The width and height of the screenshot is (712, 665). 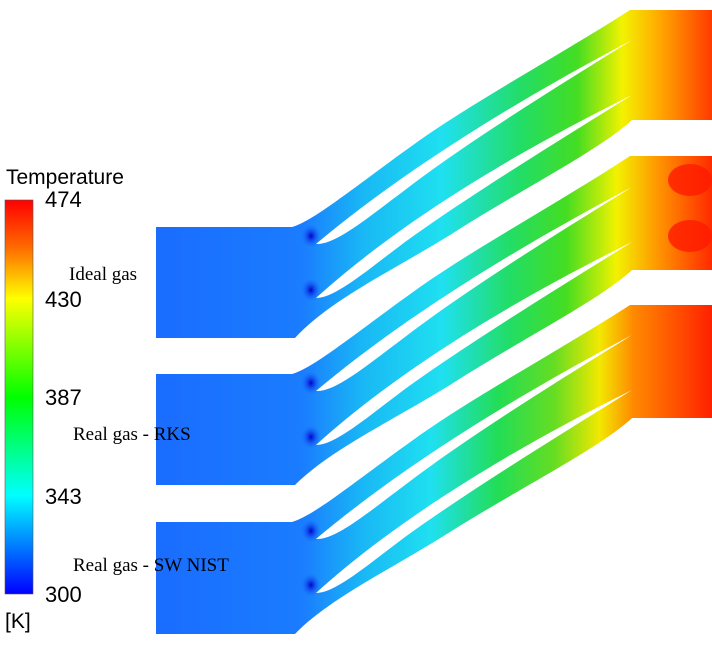 I want to click on legend-title: Temperature, so click(x=65, y=177).